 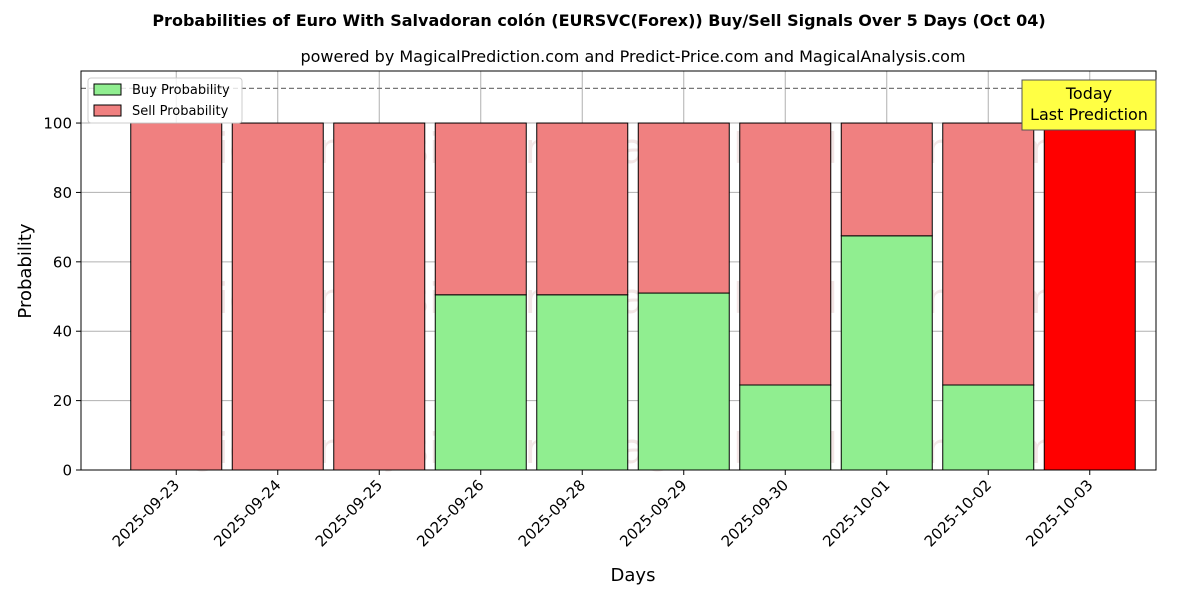 What do you see at coordinates (247, 513) in the screenshot?
I see `x-tick-label: 2025-09-24` at bounding box center [247, 513].